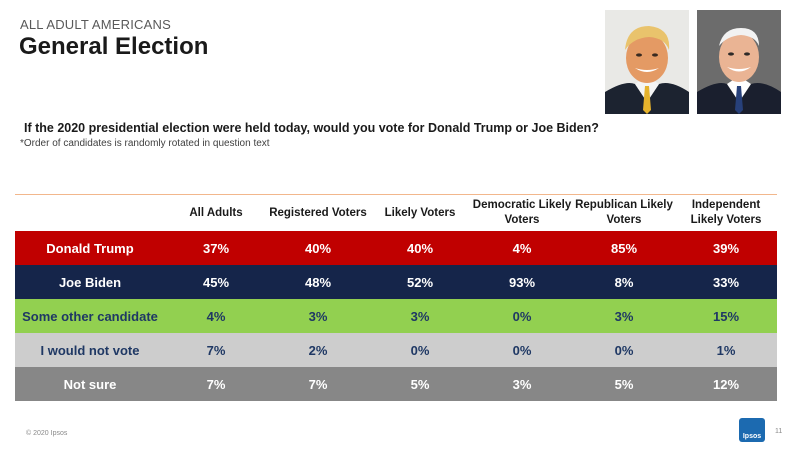 This screenshot has width=800, height=450. Describe the element at coordinates (420, 282) in the screenshot. I see `table-cell: 52%` at that location.